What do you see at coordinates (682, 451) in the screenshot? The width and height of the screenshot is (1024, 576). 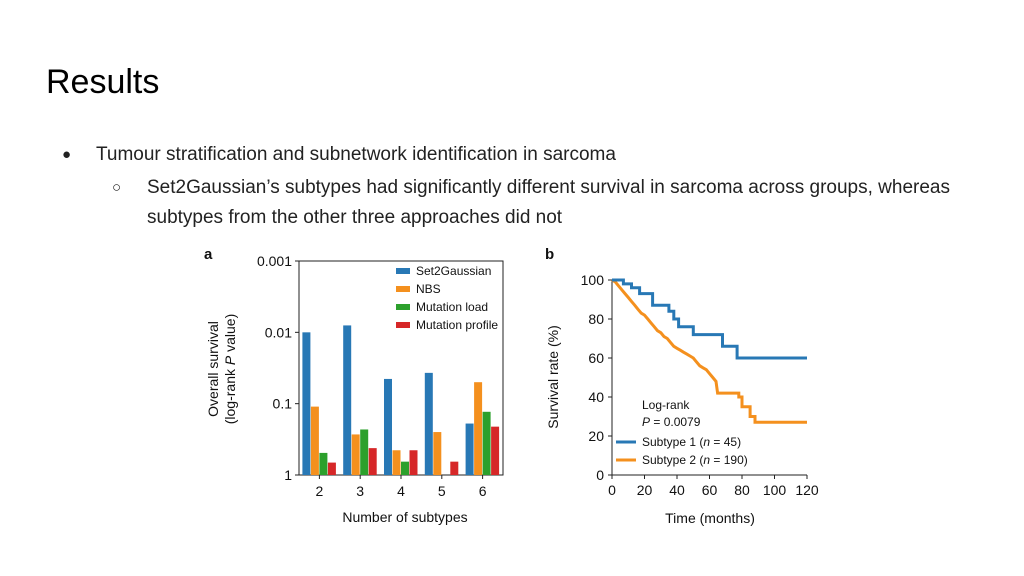 I see `panel-b-legend: Subtype 1 (n = 45) Subtype 2 (n = 190)` at bounding box center [682, 451].